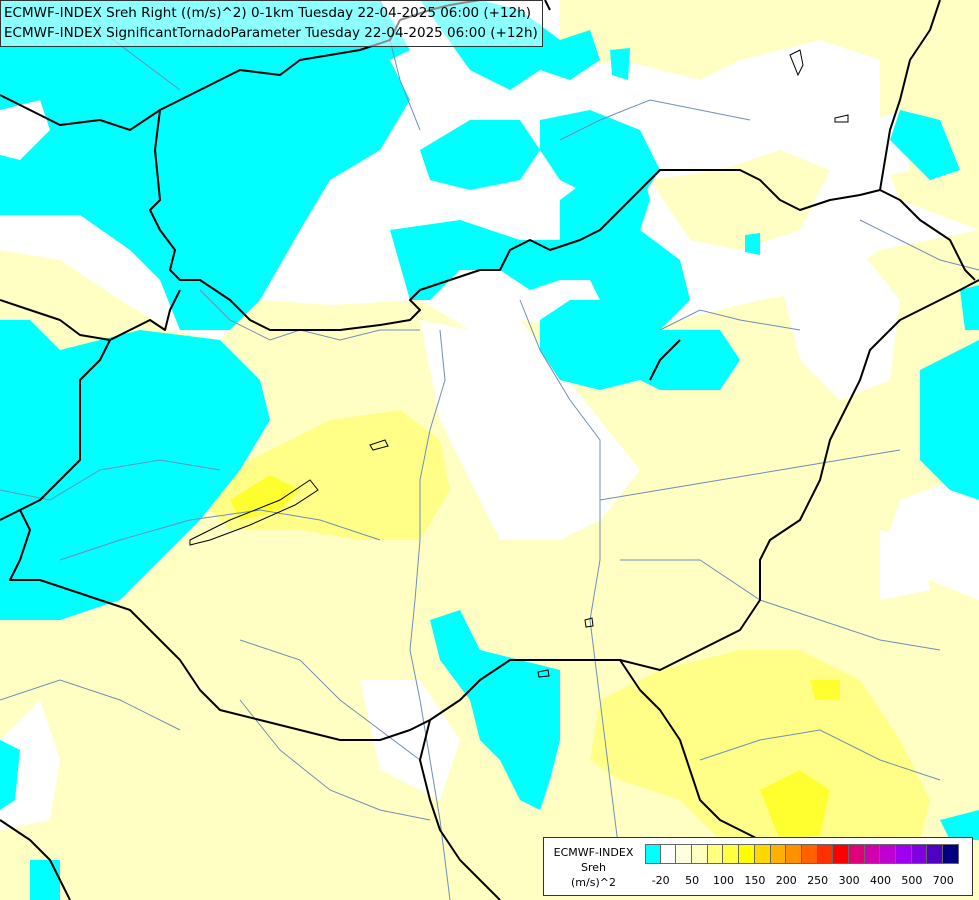 The width and height of the screenshot is (979, 900). I want to click on legend-color-scale, so click(802, 854).